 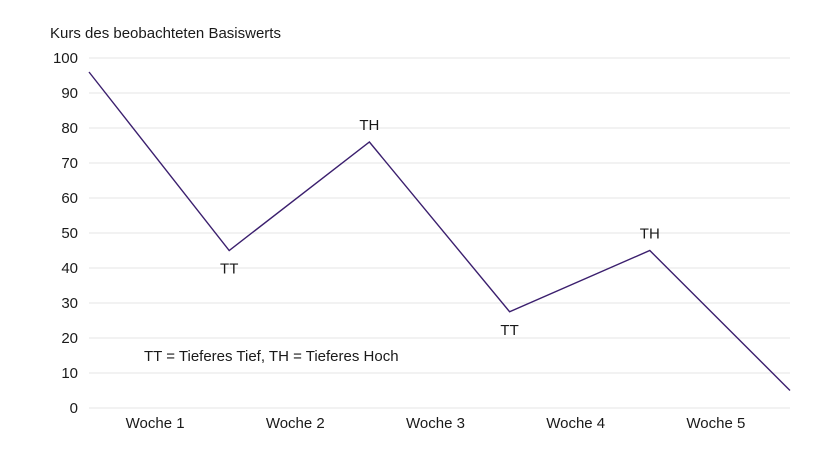 What do you see at coordinates (295, 423) in the screenshot?
I see `x-category-label: Woche 2` at bounding box center [295, 423].